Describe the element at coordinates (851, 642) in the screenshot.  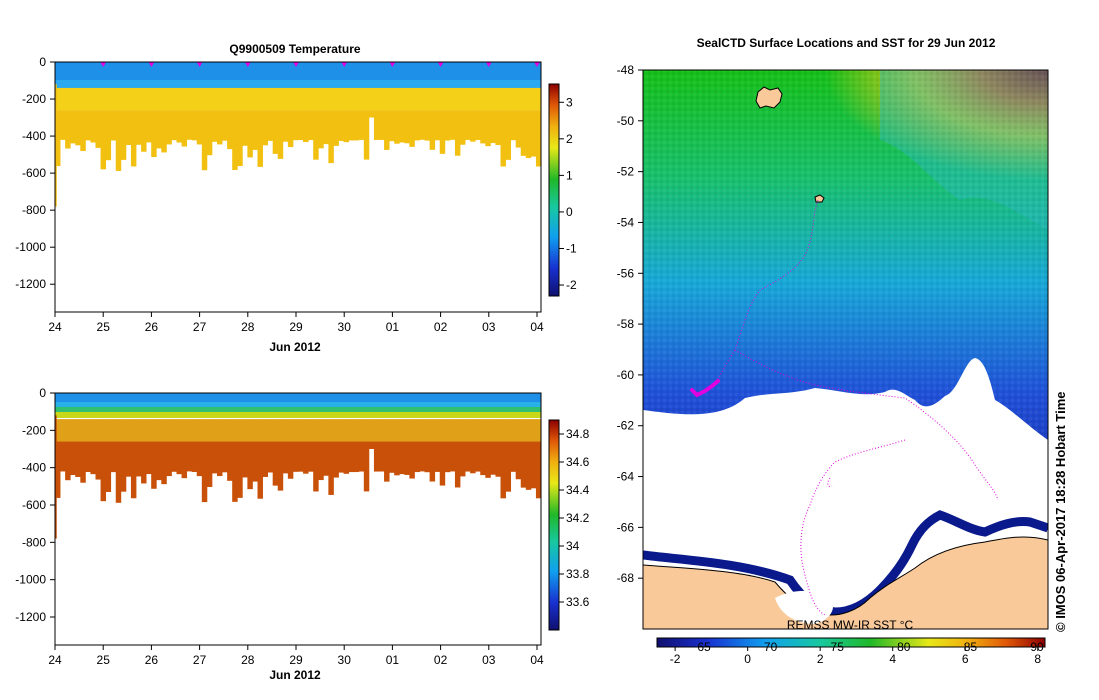
I see `sst-colorbar` at that location.